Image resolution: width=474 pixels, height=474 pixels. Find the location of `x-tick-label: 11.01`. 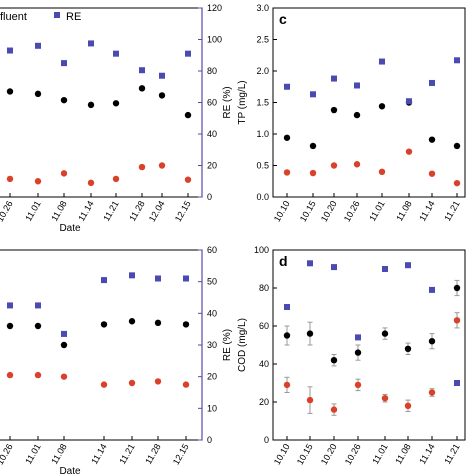

x-tick-label: 11.01 is located at coordinates (377, 211).